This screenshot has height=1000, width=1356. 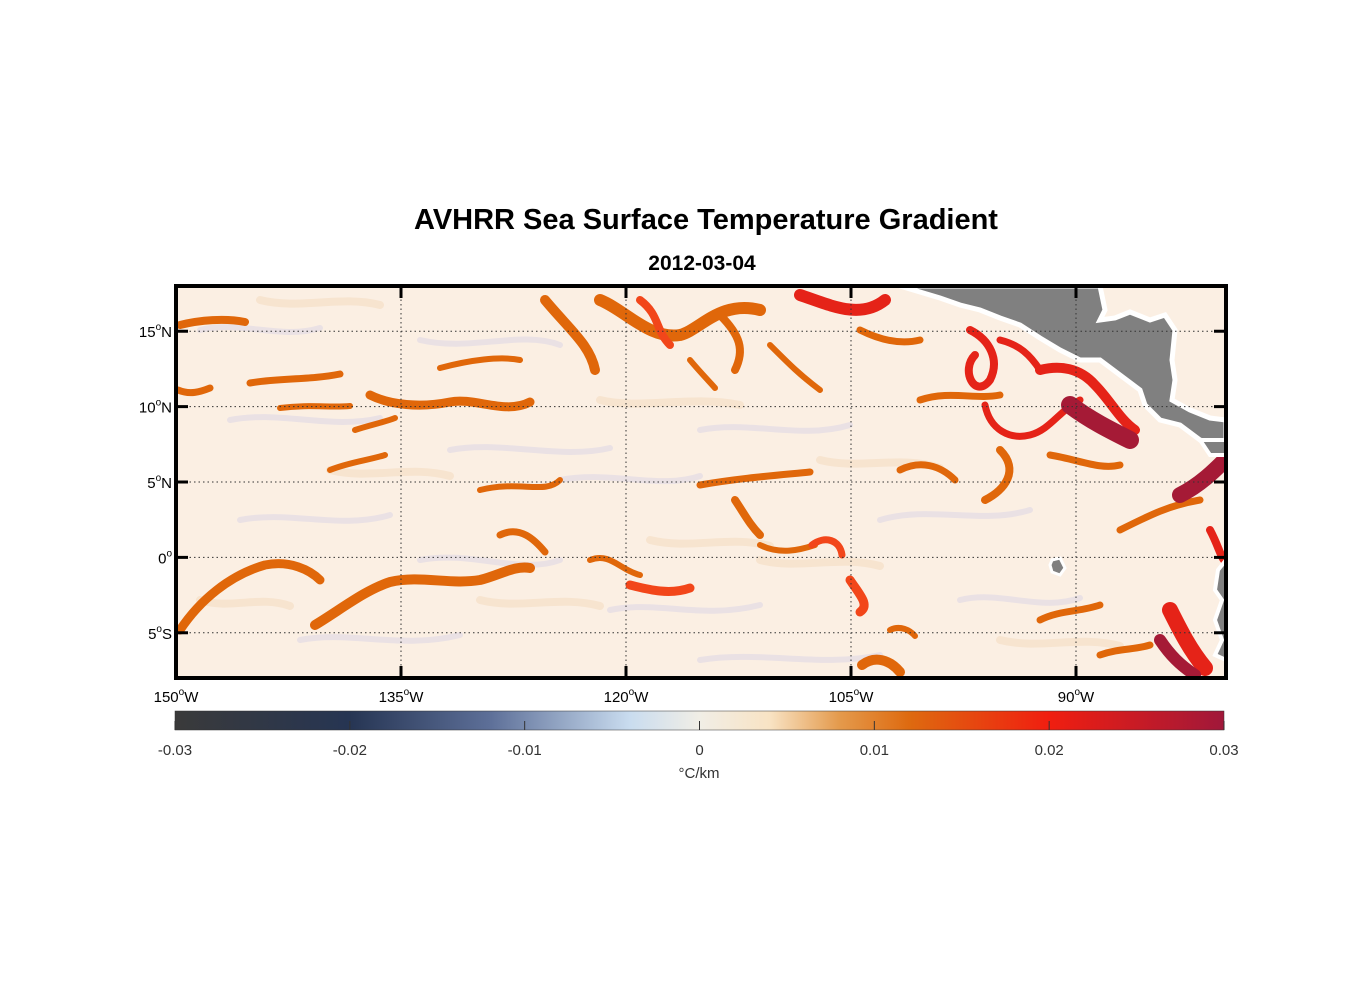 What do you see at coordinates (165, 557) in the screenshot?
I see `lat-tick-label: 0o` at bounding box center [165, 557].